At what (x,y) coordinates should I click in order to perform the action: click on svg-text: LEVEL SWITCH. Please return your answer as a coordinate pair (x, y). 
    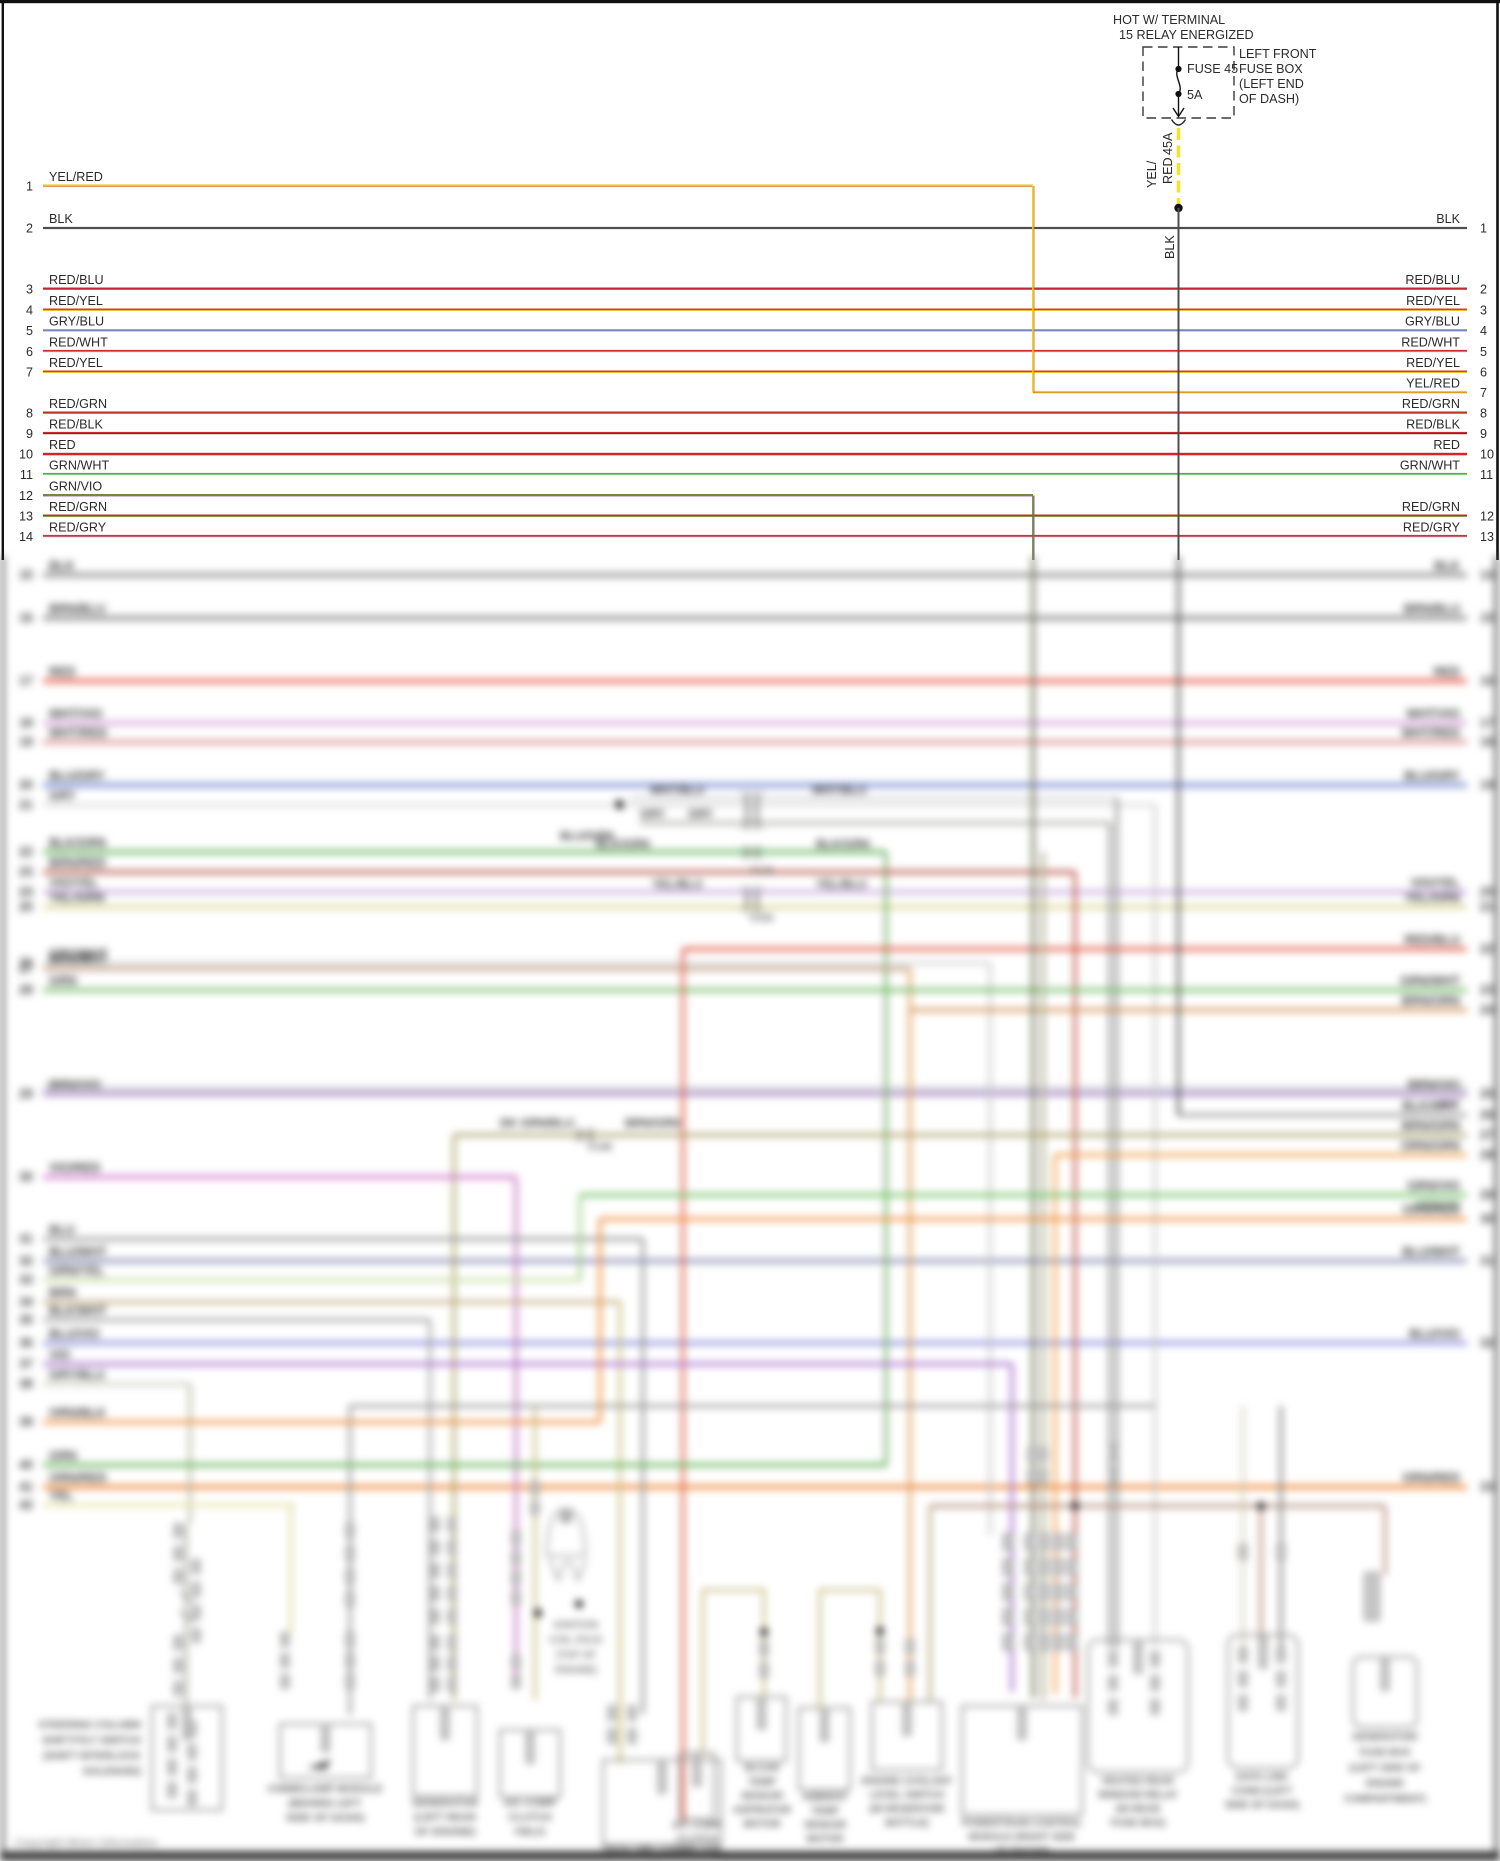
    Looking at the image, I should click on (907, 1795).